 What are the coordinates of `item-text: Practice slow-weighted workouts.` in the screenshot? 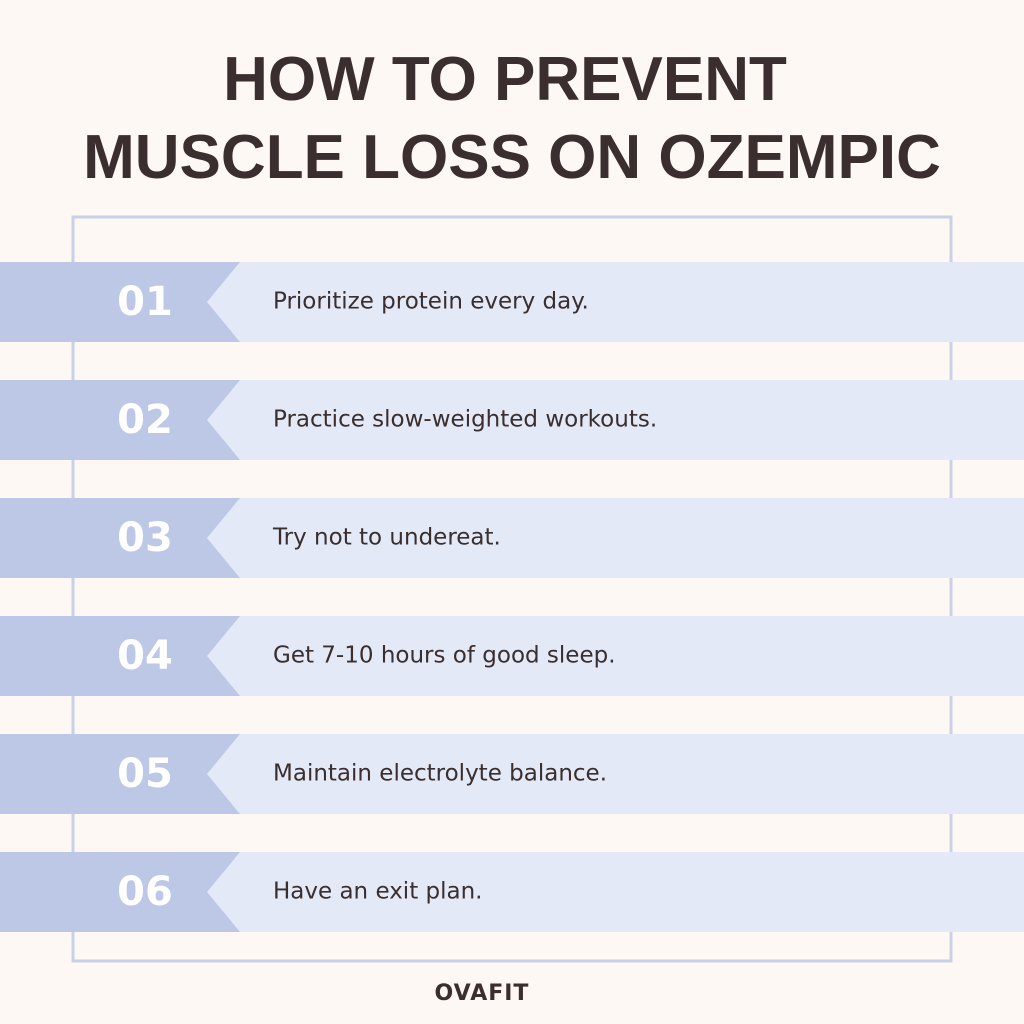 It's located at (465, 420).